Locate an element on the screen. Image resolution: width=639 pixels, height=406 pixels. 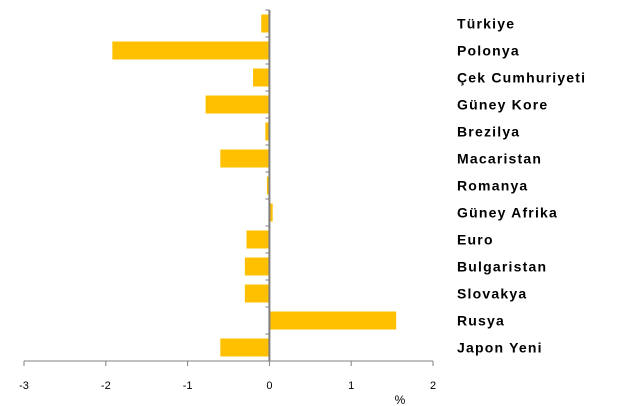
x-tick-label-1: -2 is located at coordinates (106, 386).